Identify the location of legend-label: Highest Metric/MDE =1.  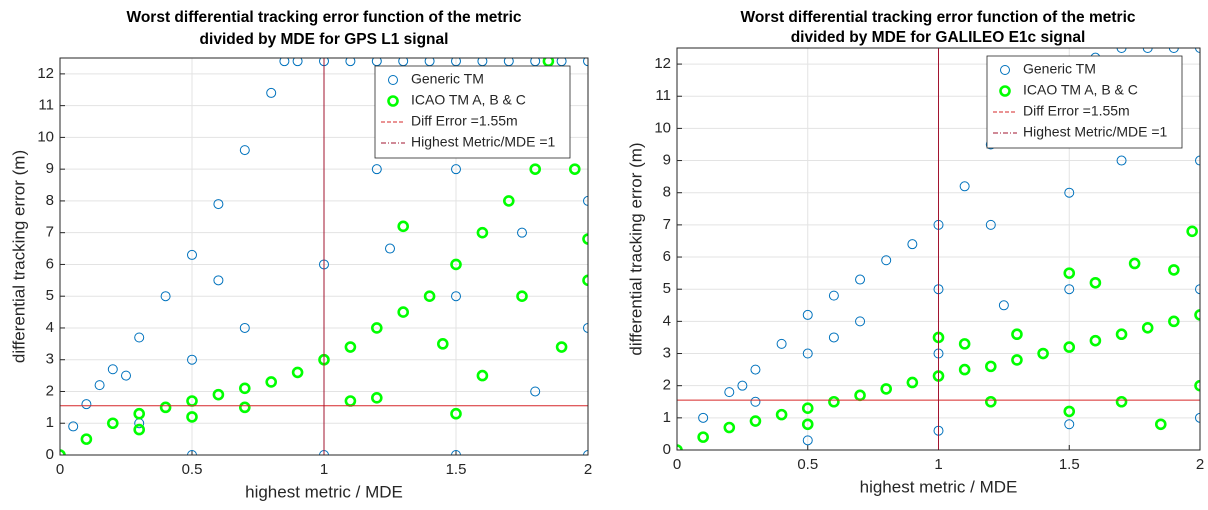
(483, 142).